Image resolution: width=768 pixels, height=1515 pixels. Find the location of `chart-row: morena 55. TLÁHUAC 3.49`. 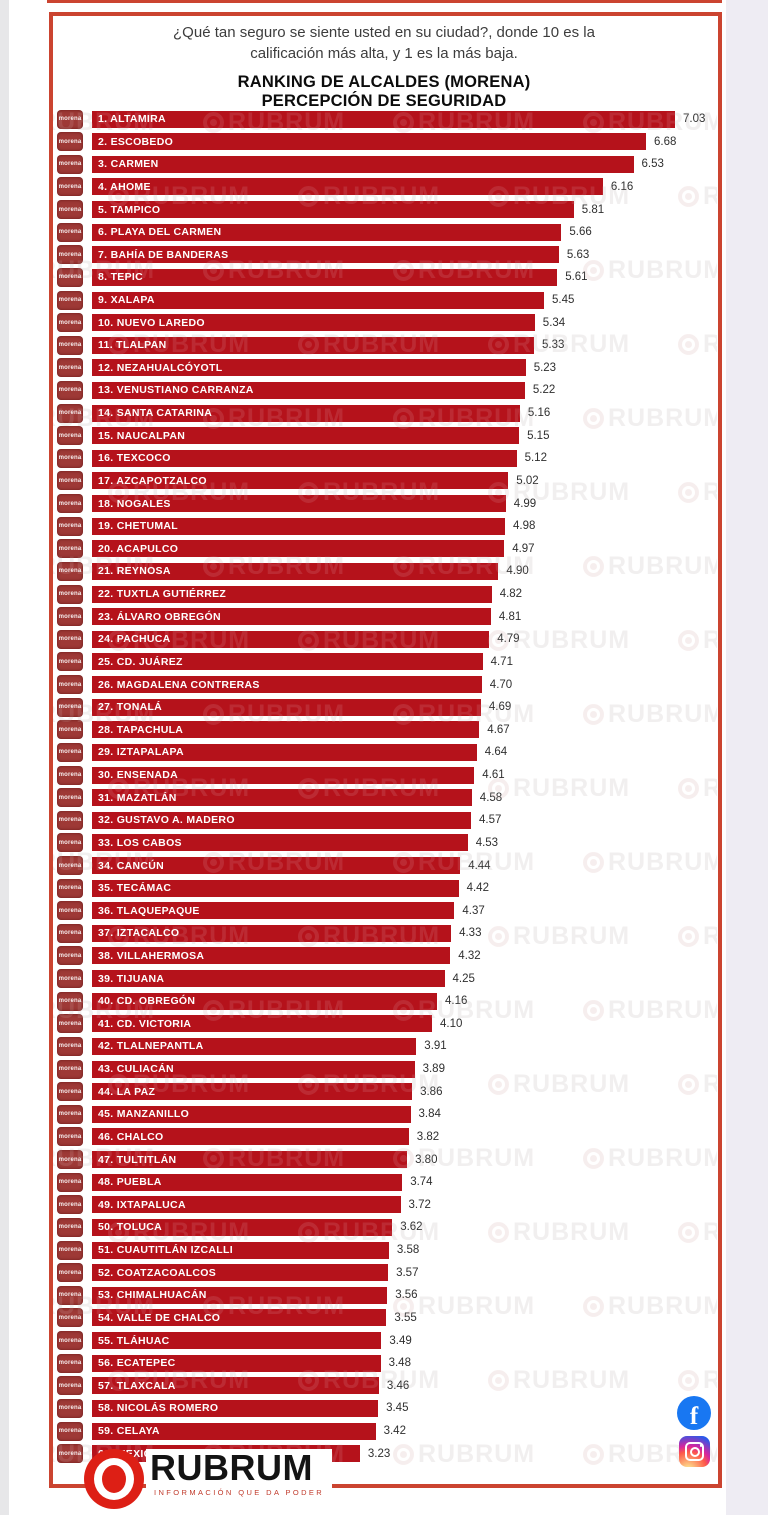

chart-row: morena 55. TLÁHUAC 3.49 is located at coordinates (234, 1341).